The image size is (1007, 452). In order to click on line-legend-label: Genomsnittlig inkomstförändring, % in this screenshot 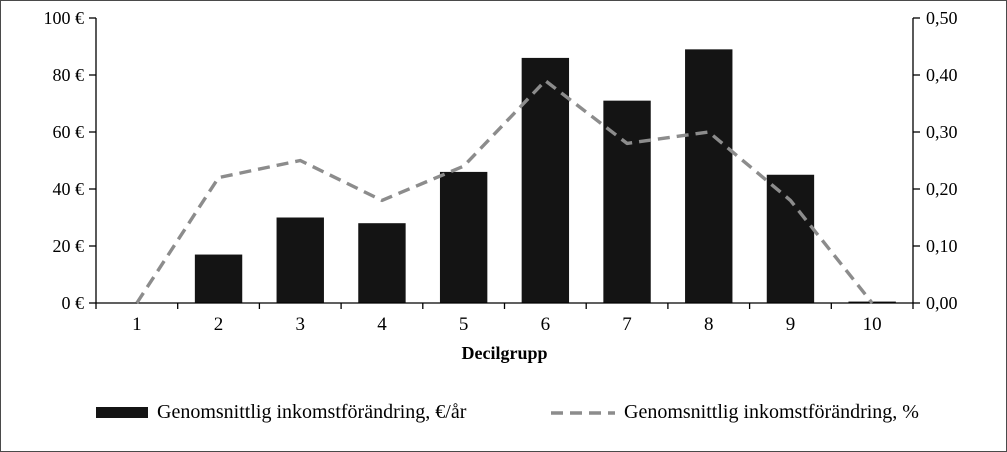, I will do `click(771, 412)`.